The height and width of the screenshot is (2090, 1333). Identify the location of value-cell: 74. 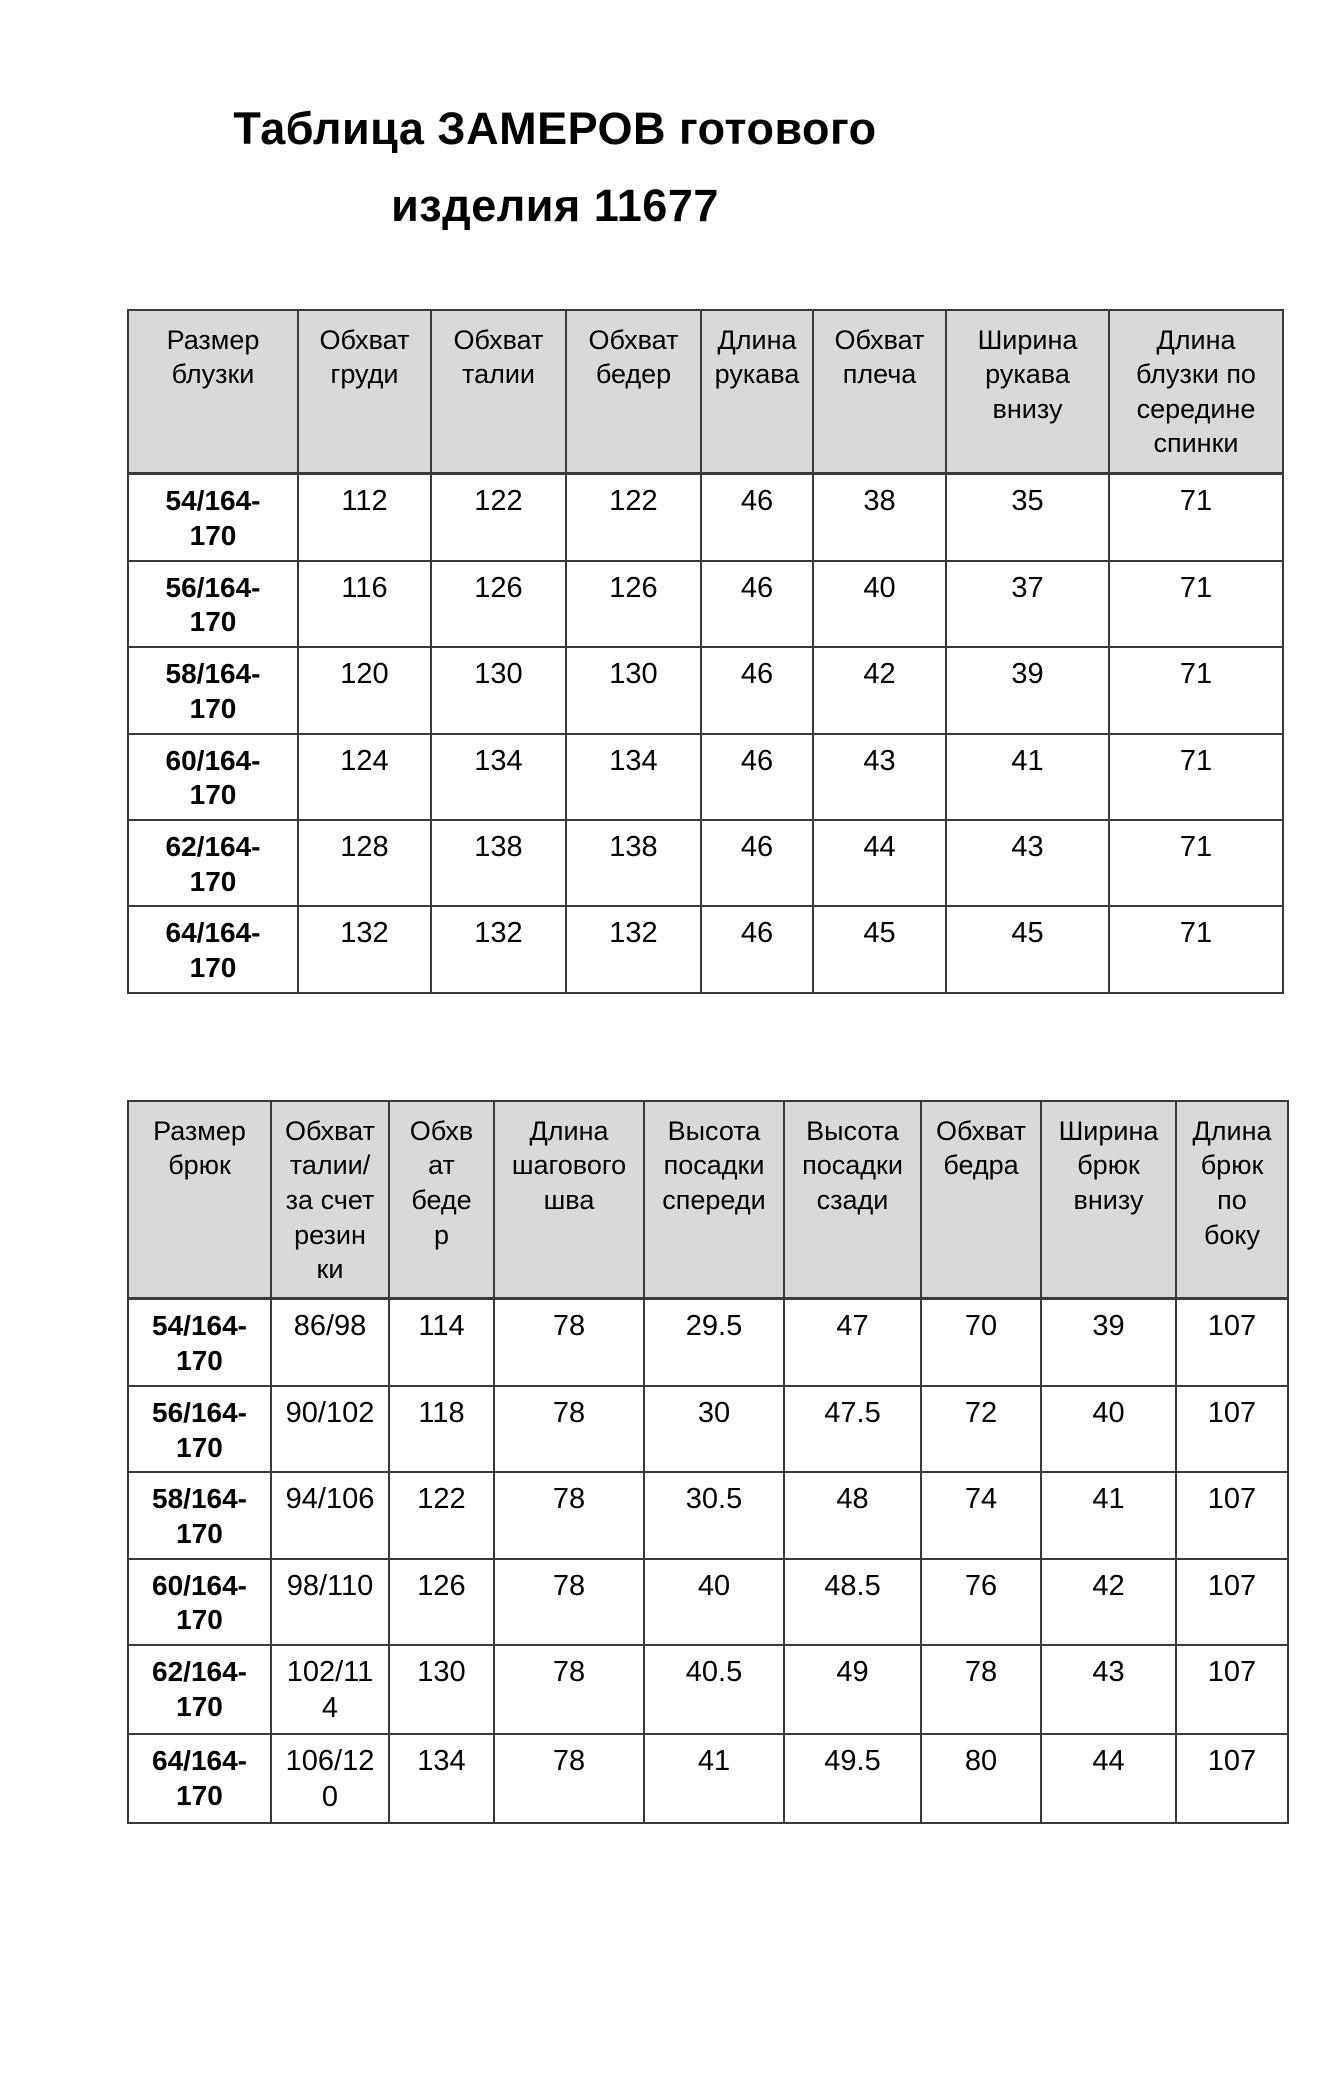
(981, 1515).